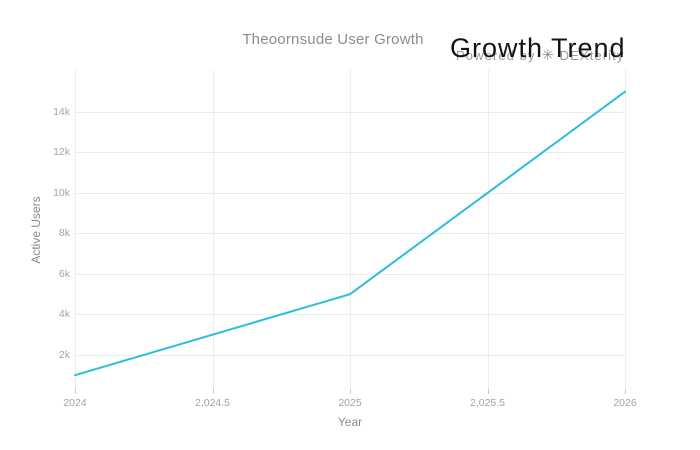 The image size is (700, 450). What do you see at coordinates (61, 111) in the screenshot?
I see `y-tick-label: 14k` at bounding box center [61, 111].